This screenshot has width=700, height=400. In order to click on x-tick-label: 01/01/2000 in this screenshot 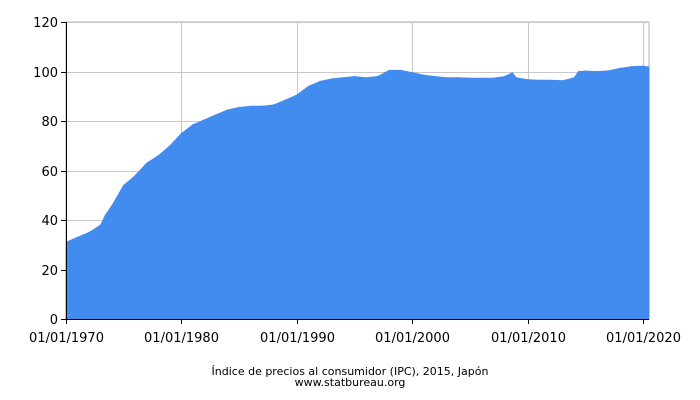, I will do `click(412, 338)`.